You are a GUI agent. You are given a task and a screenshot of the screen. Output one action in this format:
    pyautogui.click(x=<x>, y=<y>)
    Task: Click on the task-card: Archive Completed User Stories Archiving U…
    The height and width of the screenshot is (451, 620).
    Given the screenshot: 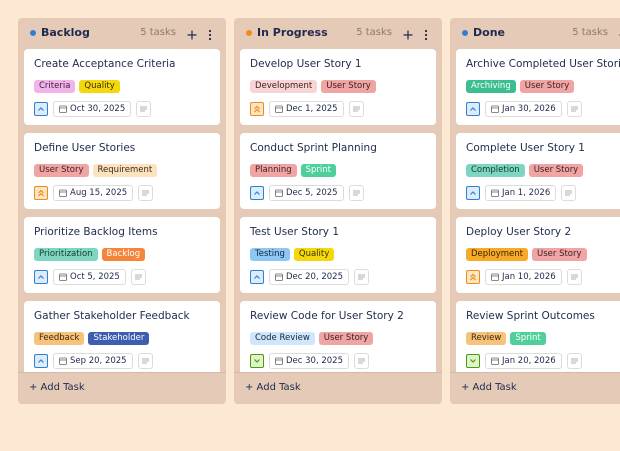 What is the action you would take?
    pyautogui.click(x=538, y=87)
    